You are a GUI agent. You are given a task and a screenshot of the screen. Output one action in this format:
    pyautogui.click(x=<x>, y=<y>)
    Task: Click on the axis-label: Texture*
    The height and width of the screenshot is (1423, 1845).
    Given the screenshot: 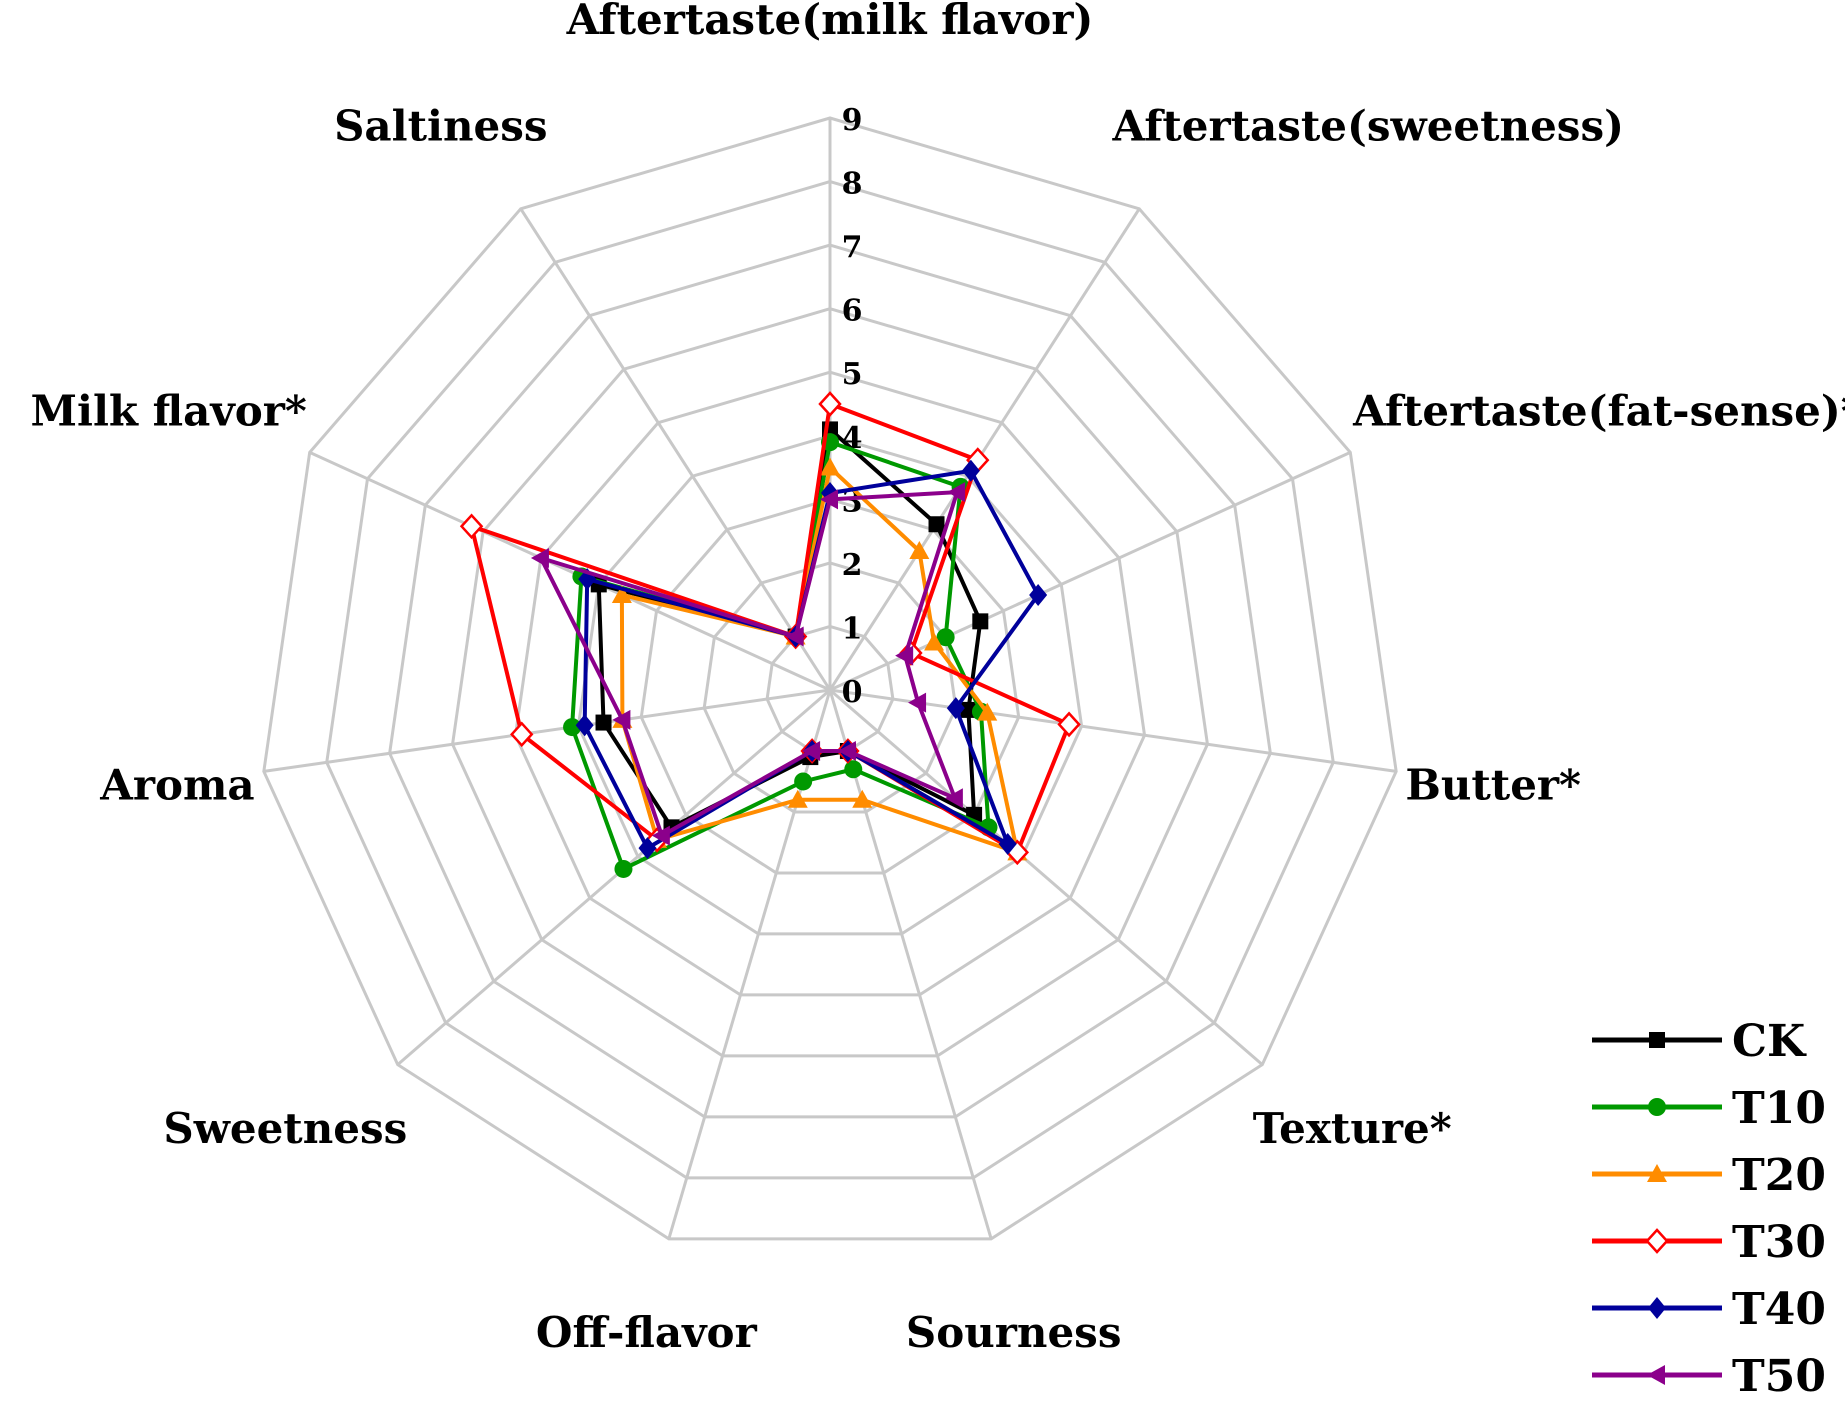 What is the action you would take?
    pyautogui.click(x=1352, y=1128)
    